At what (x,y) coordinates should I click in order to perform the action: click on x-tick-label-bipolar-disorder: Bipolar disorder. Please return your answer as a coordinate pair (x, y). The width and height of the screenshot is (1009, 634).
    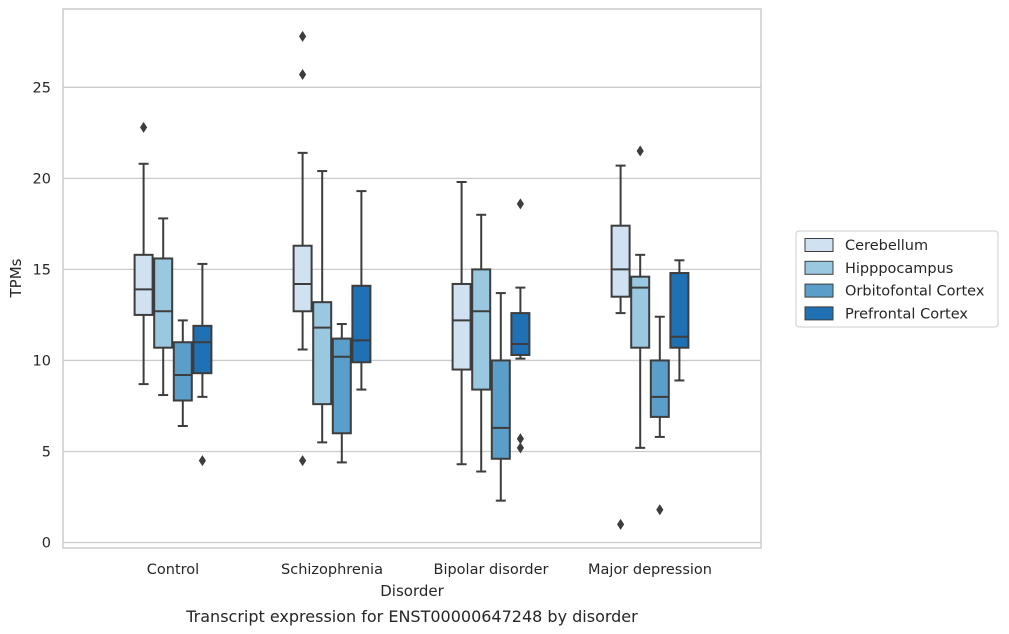
    Looking at the image, I should click on (491, 570).